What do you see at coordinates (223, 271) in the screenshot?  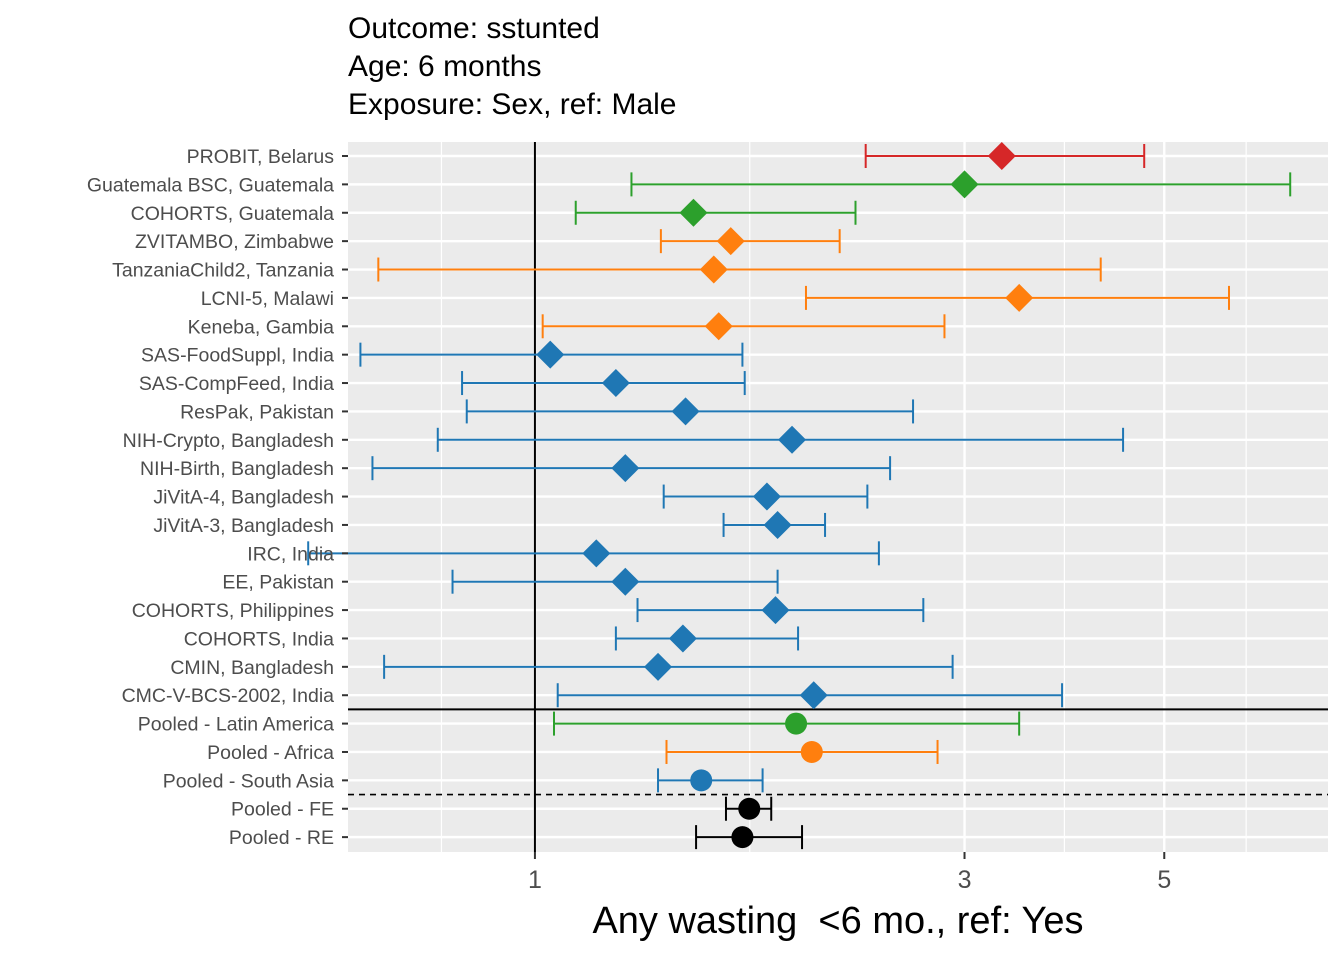 I see `y-tick-label: TanzaniaChild2, Tanzania` at bounding box center [223, 271].